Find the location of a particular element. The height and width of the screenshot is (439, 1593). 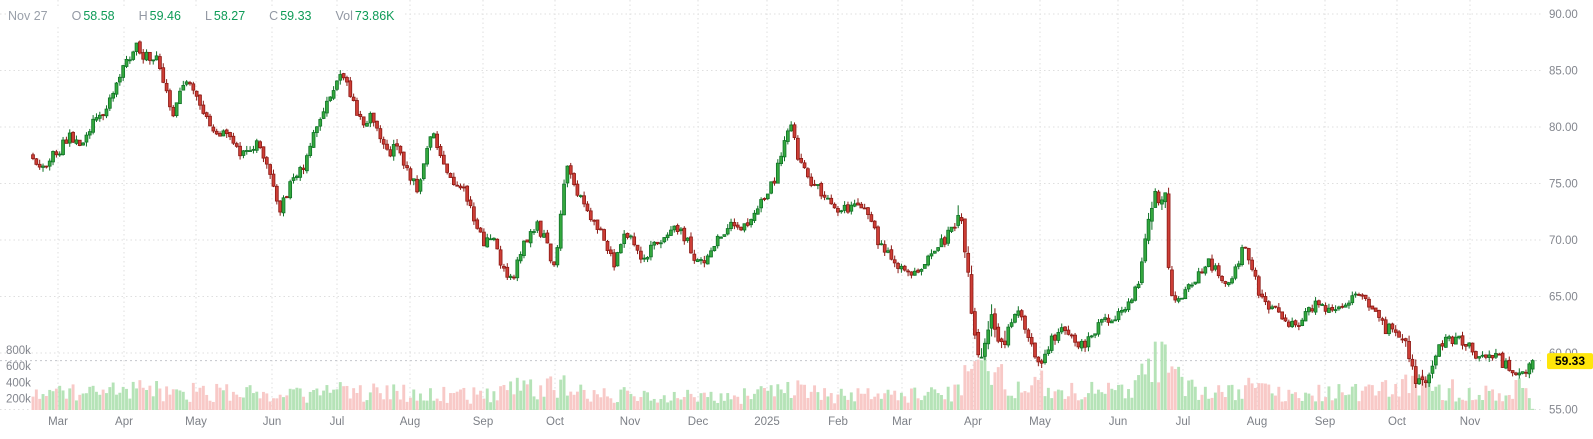

month-tick-label: 2025 is located at coordinates (767, 422).